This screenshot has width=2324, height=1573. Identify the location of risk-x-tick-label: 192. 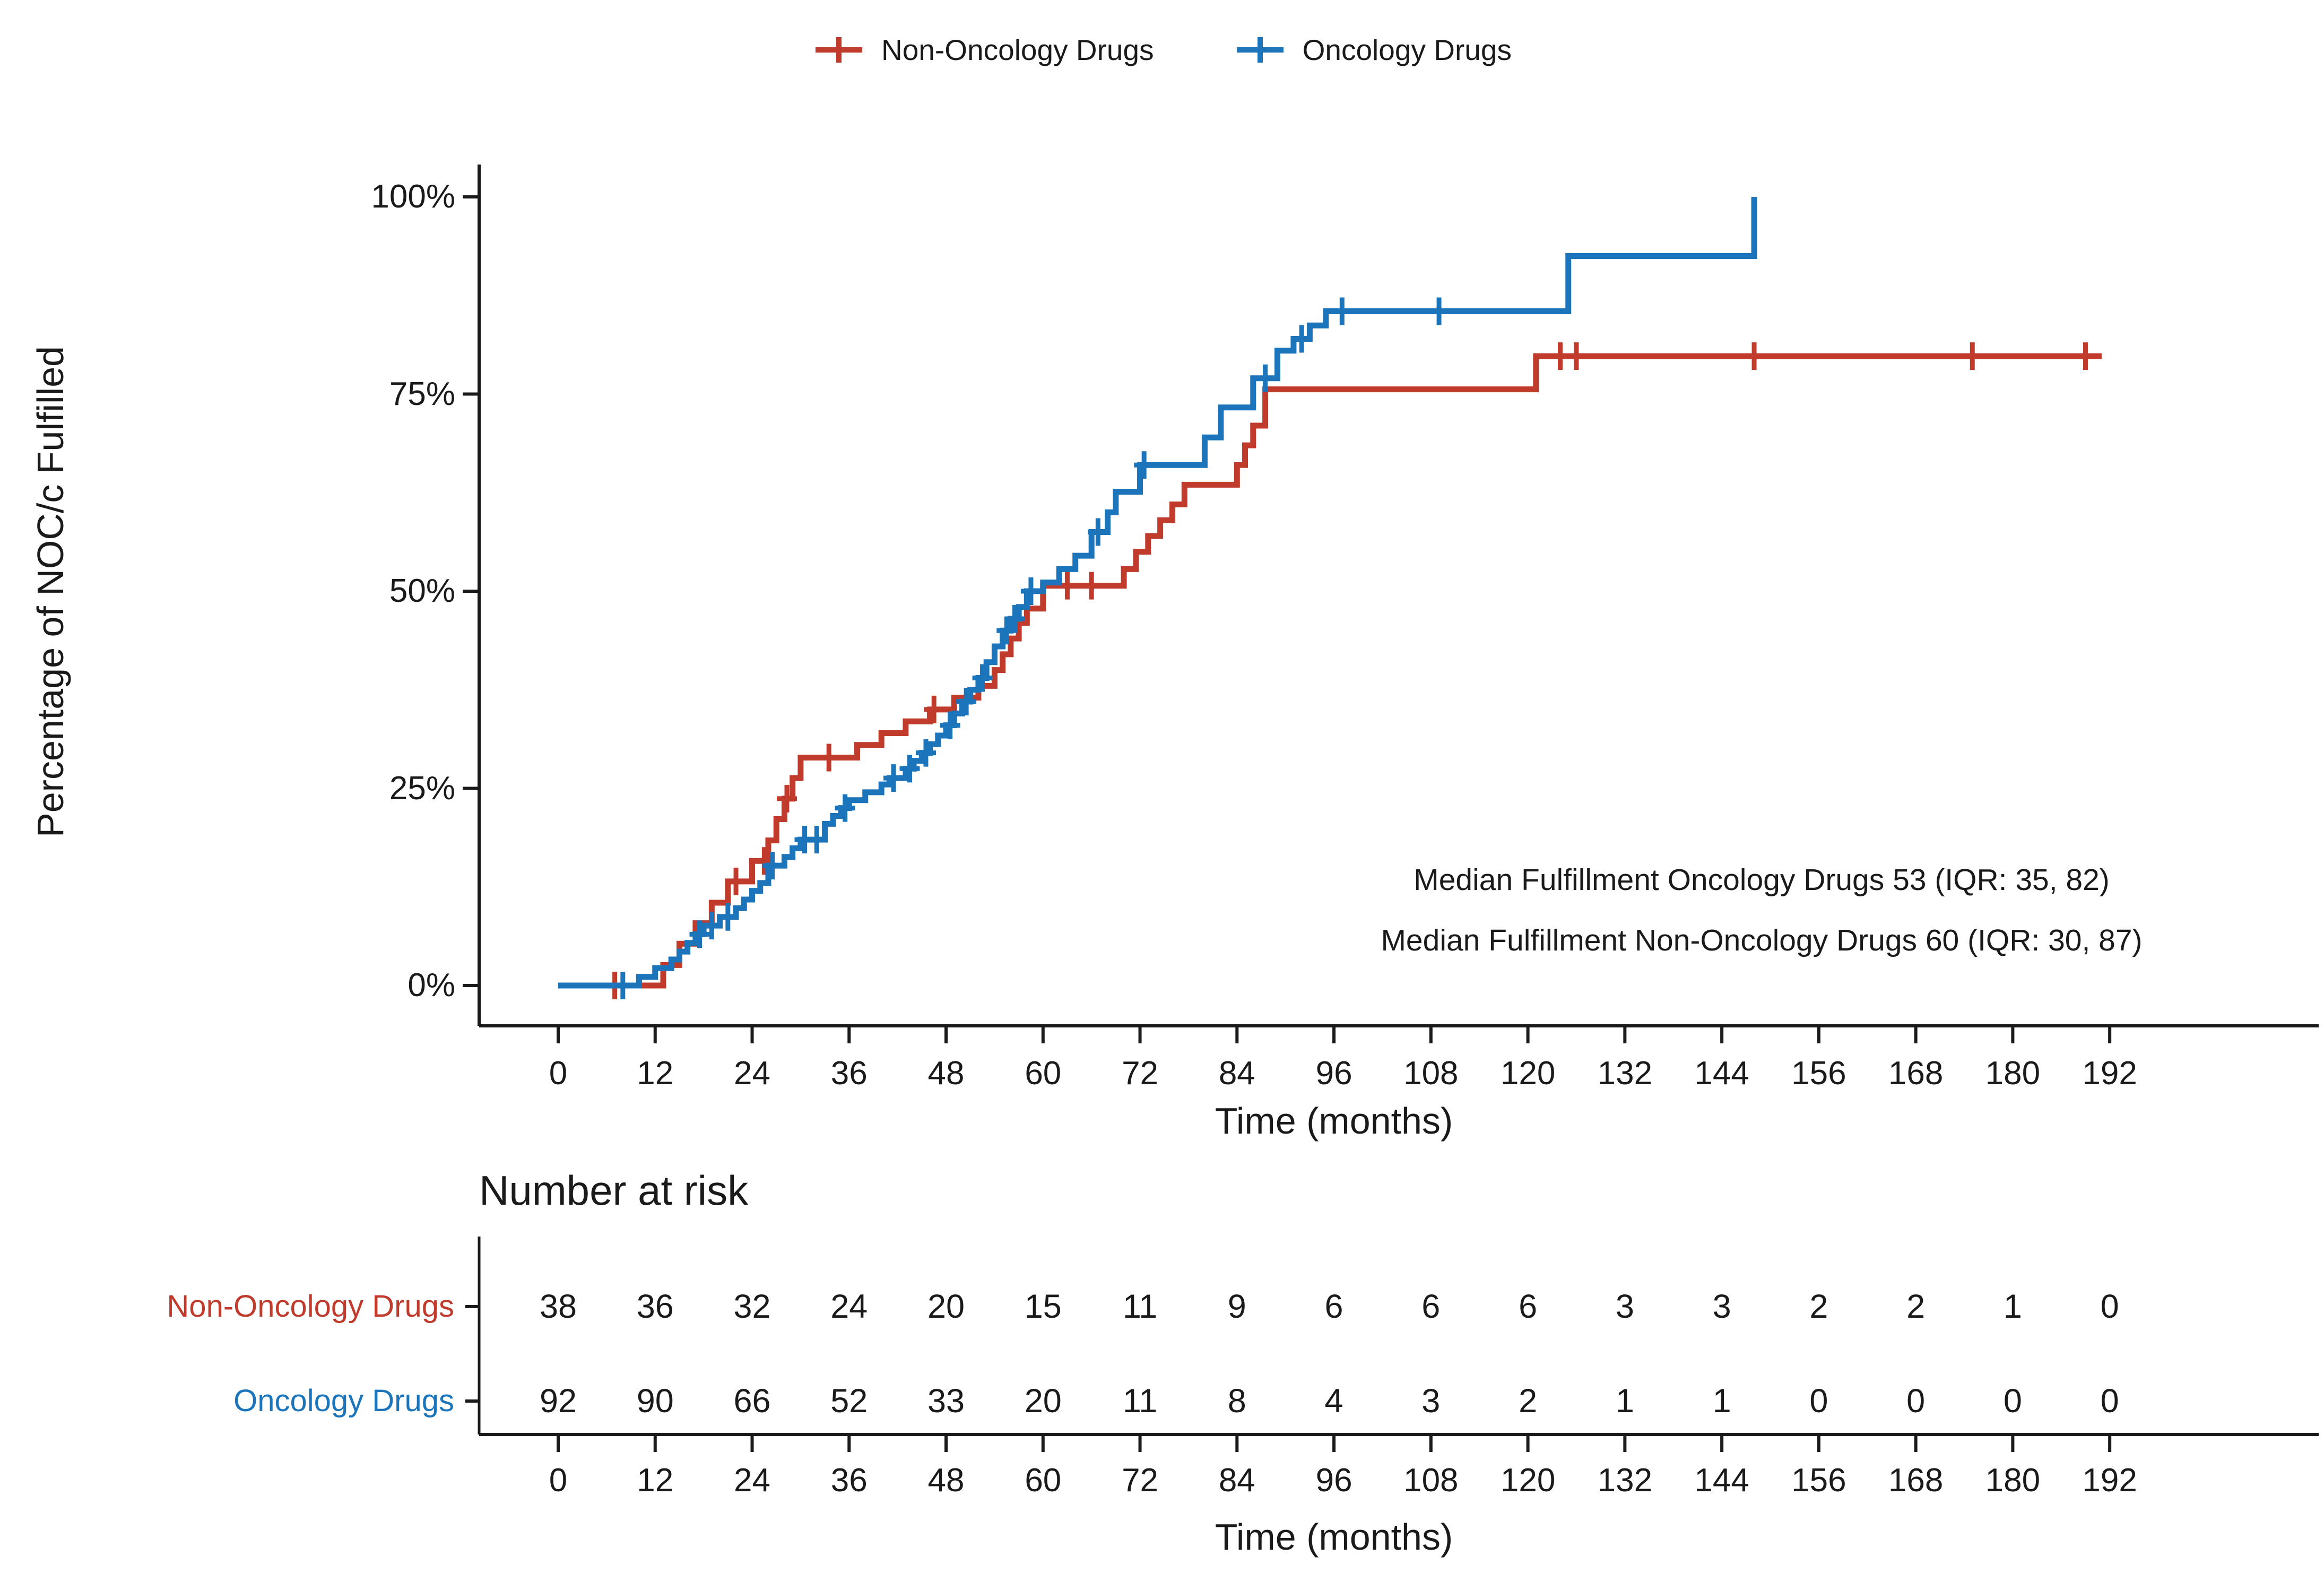
(2109, 1480).